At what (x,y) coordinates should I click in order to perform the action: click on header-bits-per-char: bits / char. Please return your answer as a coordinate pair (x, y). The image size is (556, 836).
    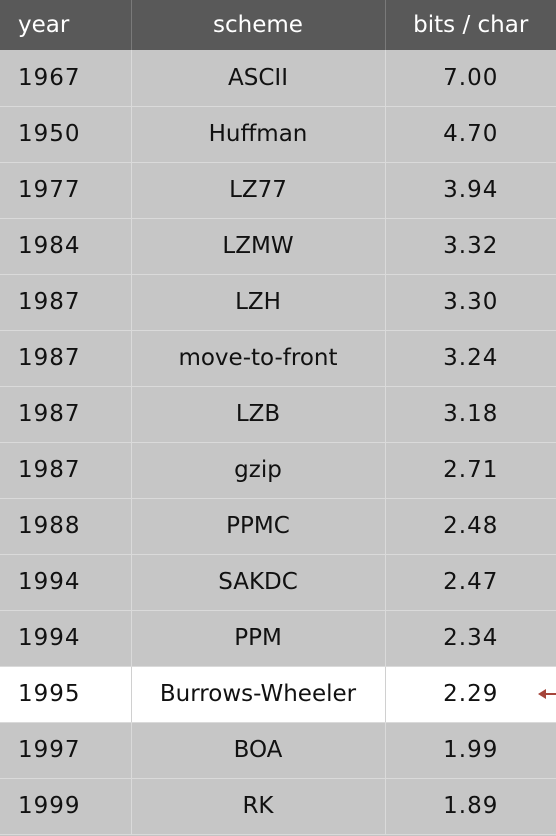
    Looking at the image, I should click on (471, 25).